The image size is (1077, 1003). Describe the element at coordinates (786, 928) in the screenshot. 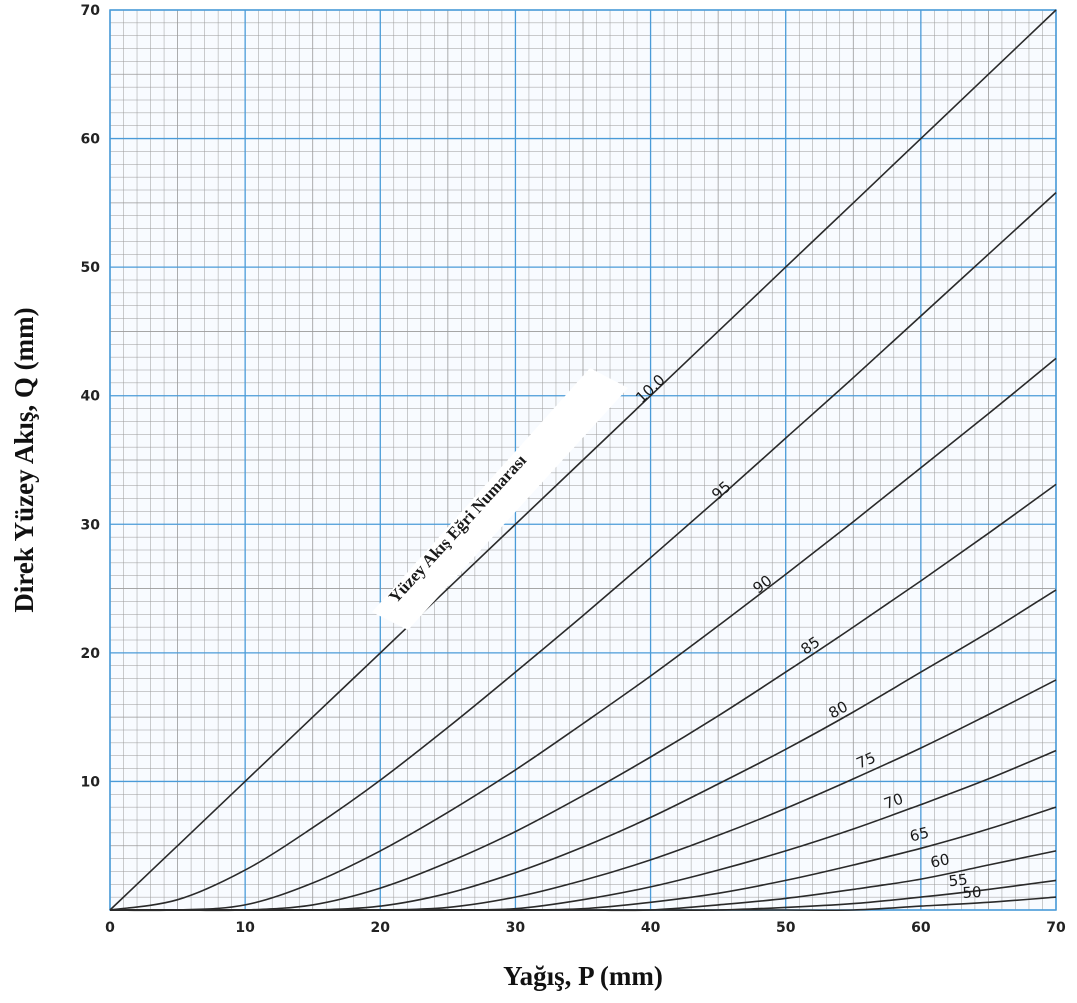

I see `x-tick-label: 50` at that location.